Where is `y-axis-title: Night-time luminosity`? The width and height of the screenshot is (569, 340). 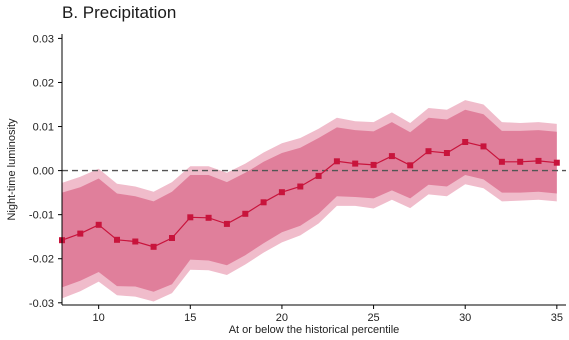
y-axis-title: Night-time luminosity is located at coordinates (12, 169).